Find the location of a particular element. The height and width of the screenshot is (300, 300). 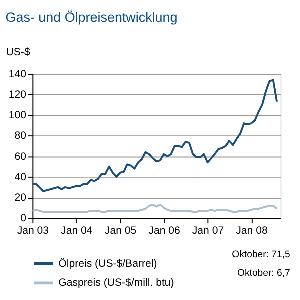

x-tick-label: Jan 06 is located at coordinates (164, 231).